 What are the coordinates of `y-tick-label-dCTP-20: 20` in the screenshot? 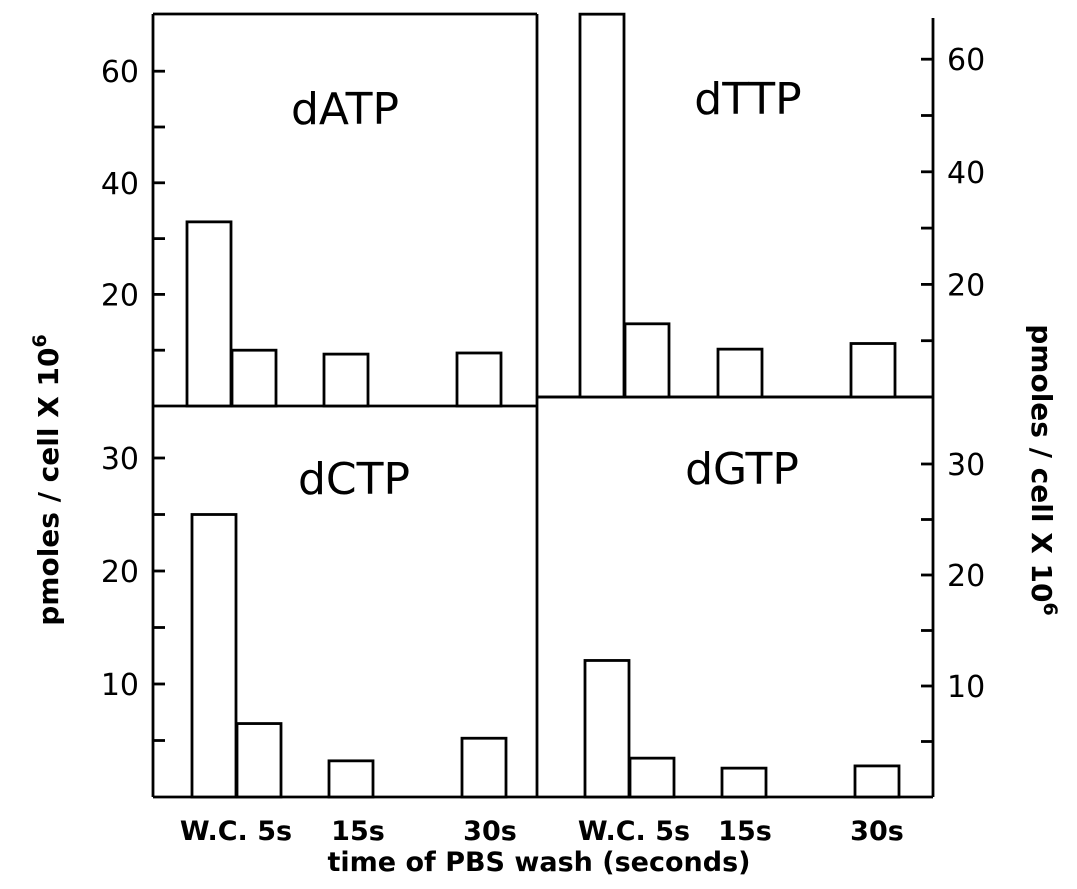 It's located at (120, 572).